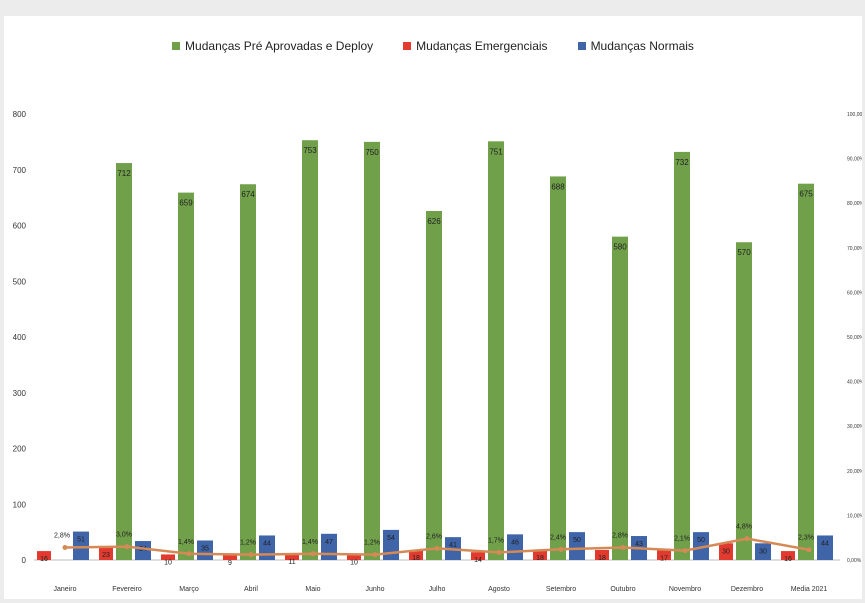 The height and width of the screenshot is (603, 865). Describe the element at coordinates (854, 293) in the screenshot. I see `y2-tick-label: 60,00%` at that location.